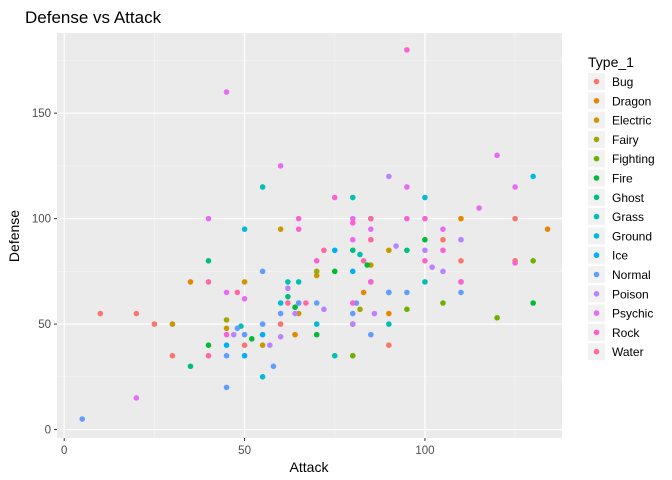 The height and width of the screenshot is (480, 672). I want to click on legend-label-bug: Bug, so click(622, 82).